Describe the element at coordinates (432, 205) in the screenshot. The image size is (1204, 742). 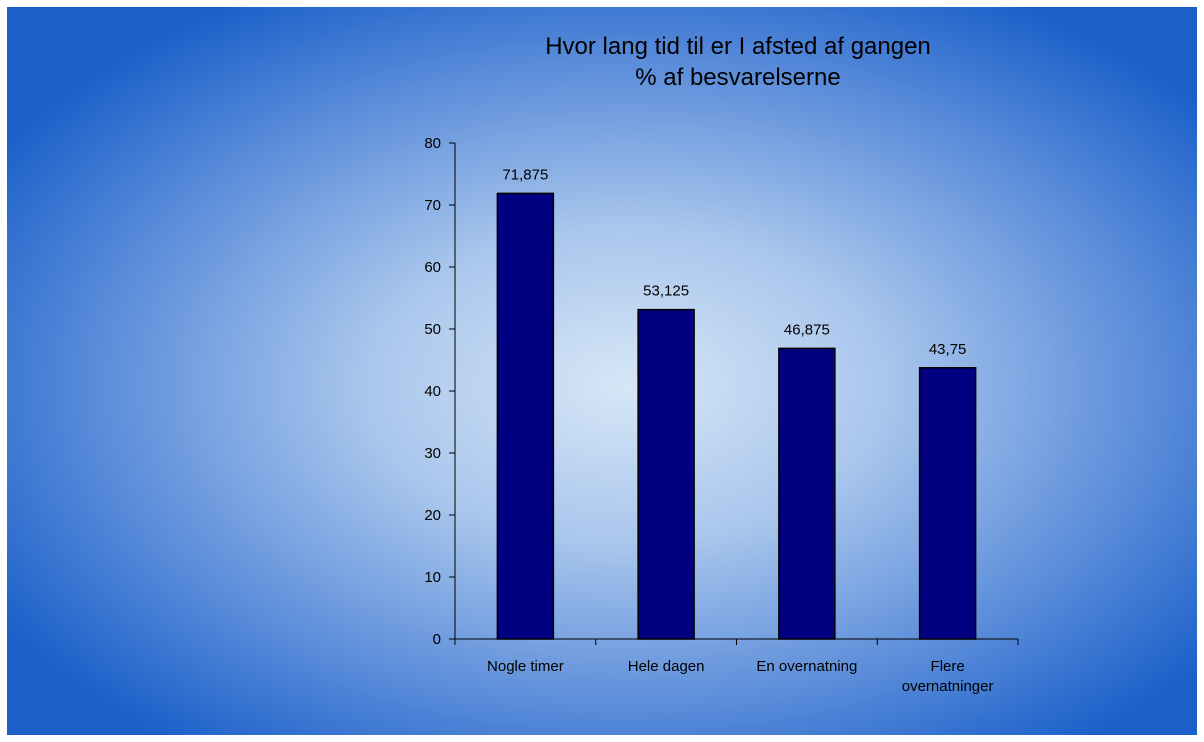
I see `y-tick-label: 70` at that location.